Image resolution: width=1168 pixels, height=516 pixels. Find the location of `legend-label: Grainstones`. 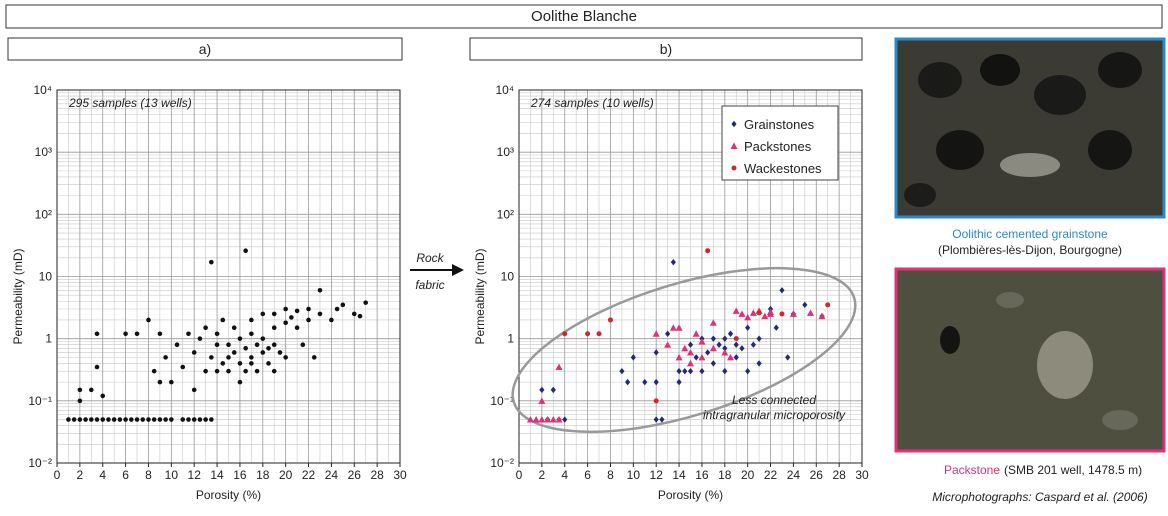

legend-label: Grainstones is located at coordinates (779, 124).